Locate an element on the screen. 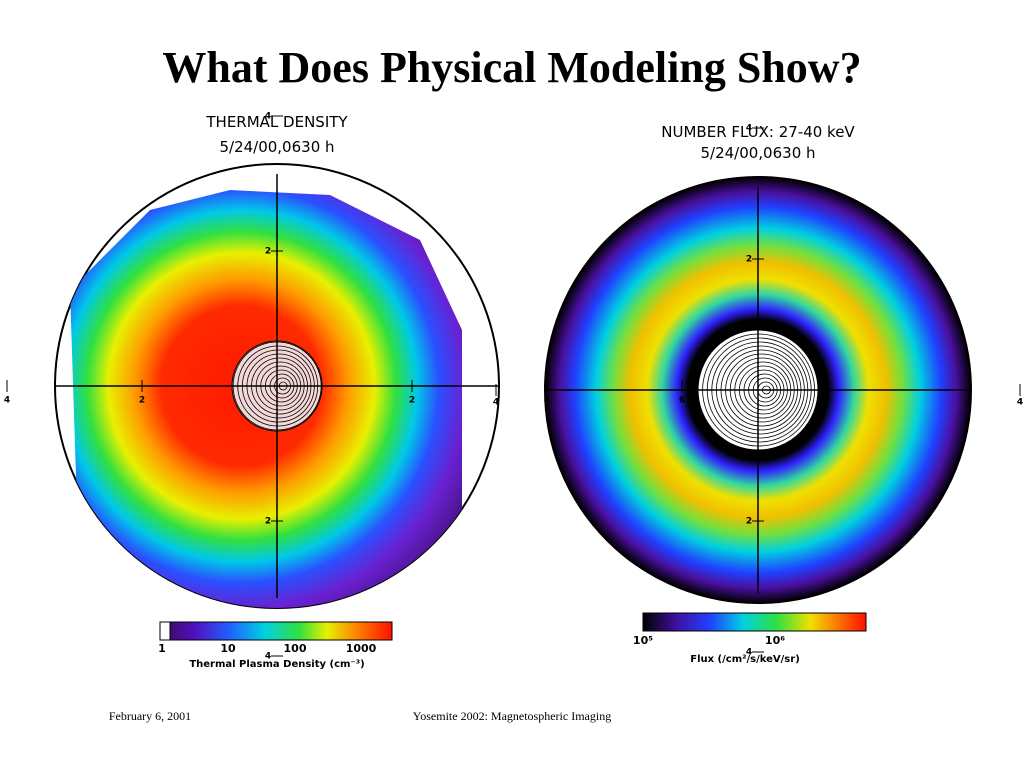 The width and height of the screenshot is (1024, 768). colorbar-label: 10 is located at coordinates (228, 648).